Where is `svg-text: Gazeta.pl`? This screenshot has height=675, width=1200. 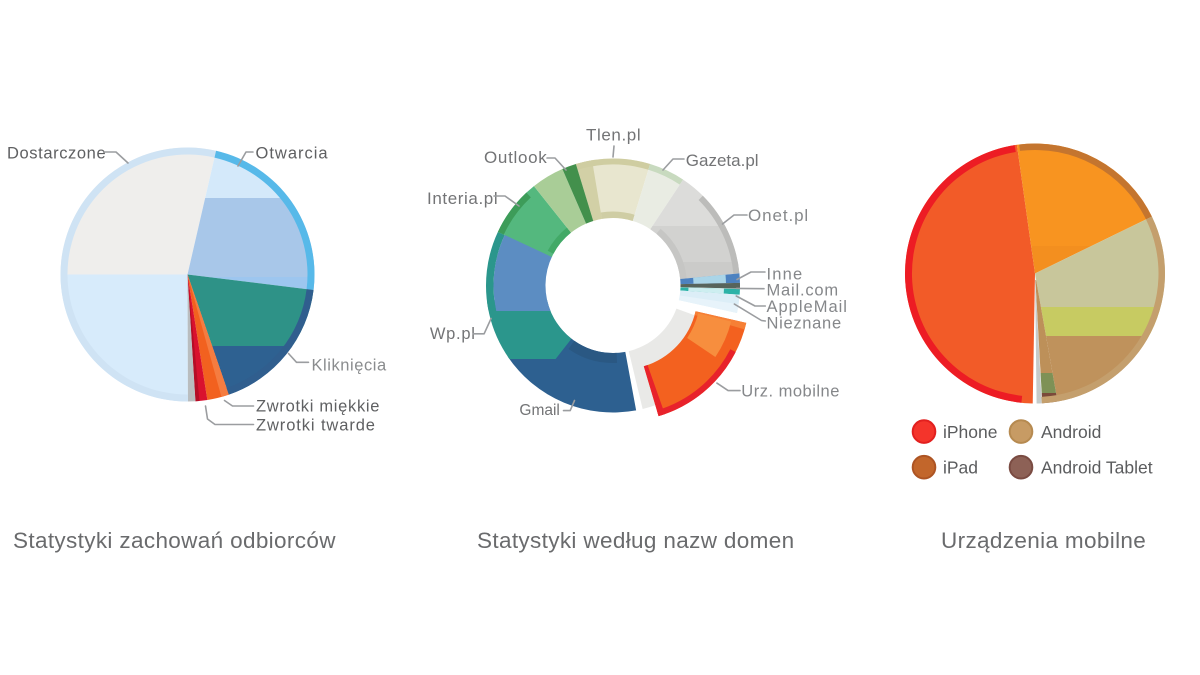 svg-text: Gazeta.pl is located at coordinates (722, 160).